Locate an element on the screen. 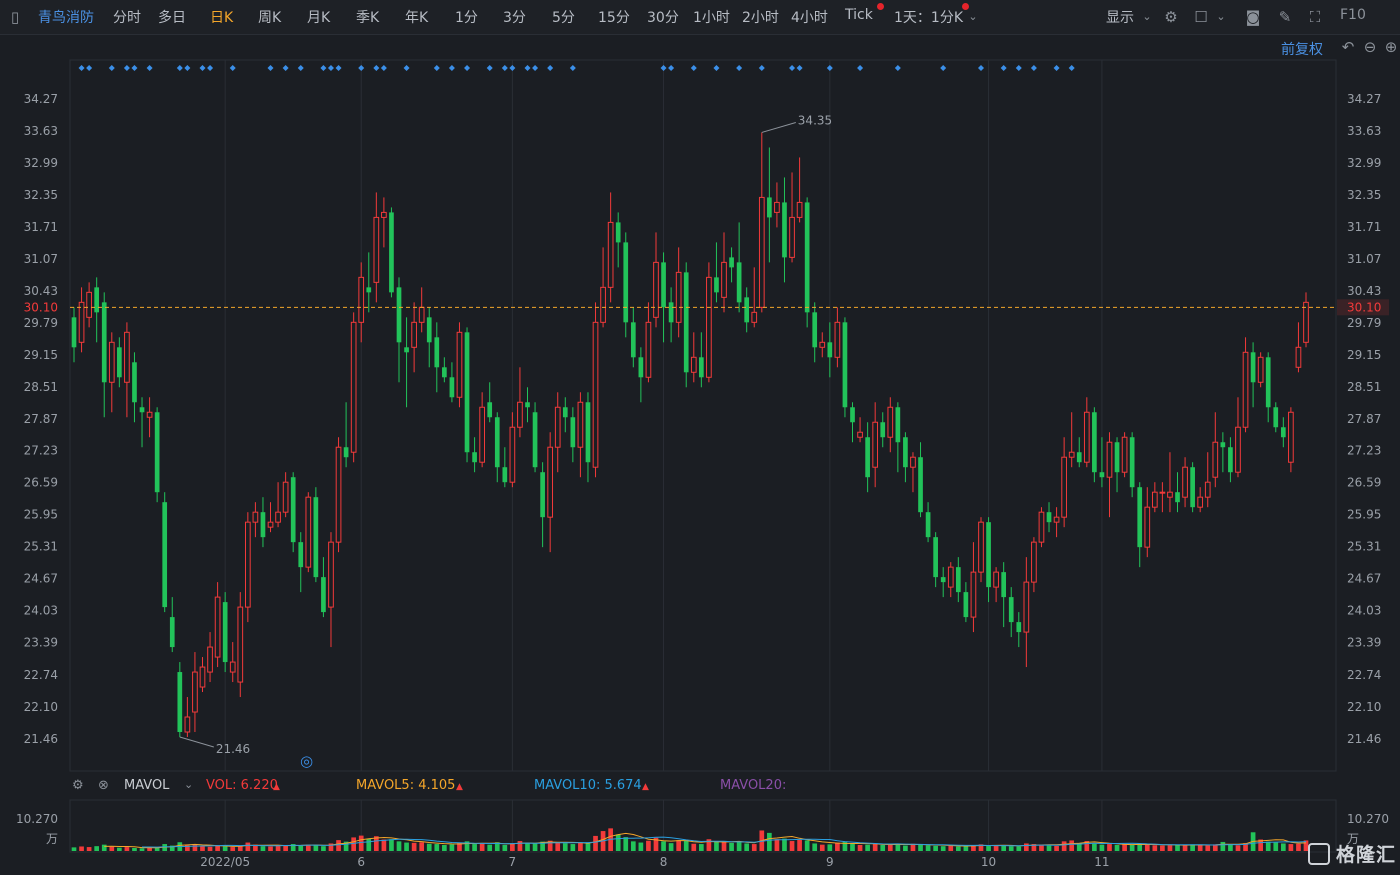 This screenshot has width=1400, height=875. period-tab-14: 4小时 is located at coordinates (809, 18).